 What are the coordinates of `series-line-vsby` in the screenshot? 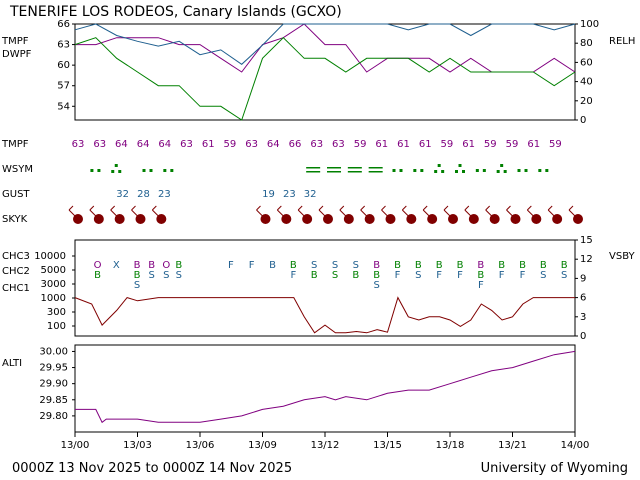 It's located at (324, 315).